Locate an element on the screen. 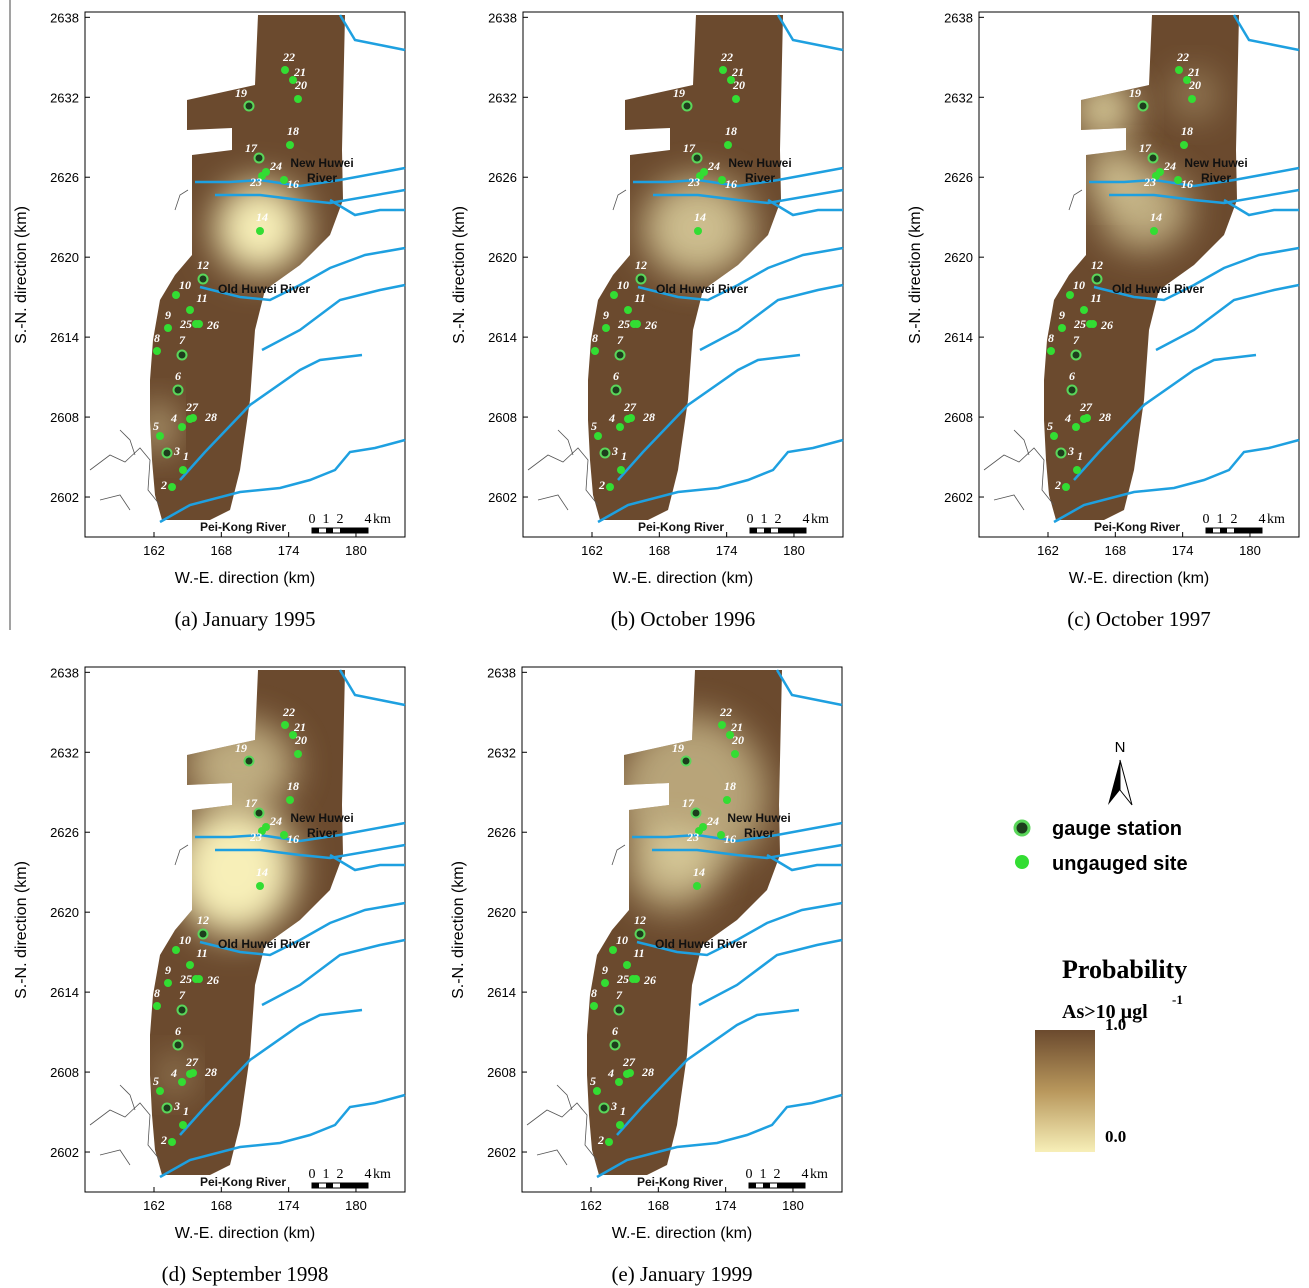 The width and height of the screenshot is (1309, 1288). site-label: 22 is located at coordinates (726, 57).